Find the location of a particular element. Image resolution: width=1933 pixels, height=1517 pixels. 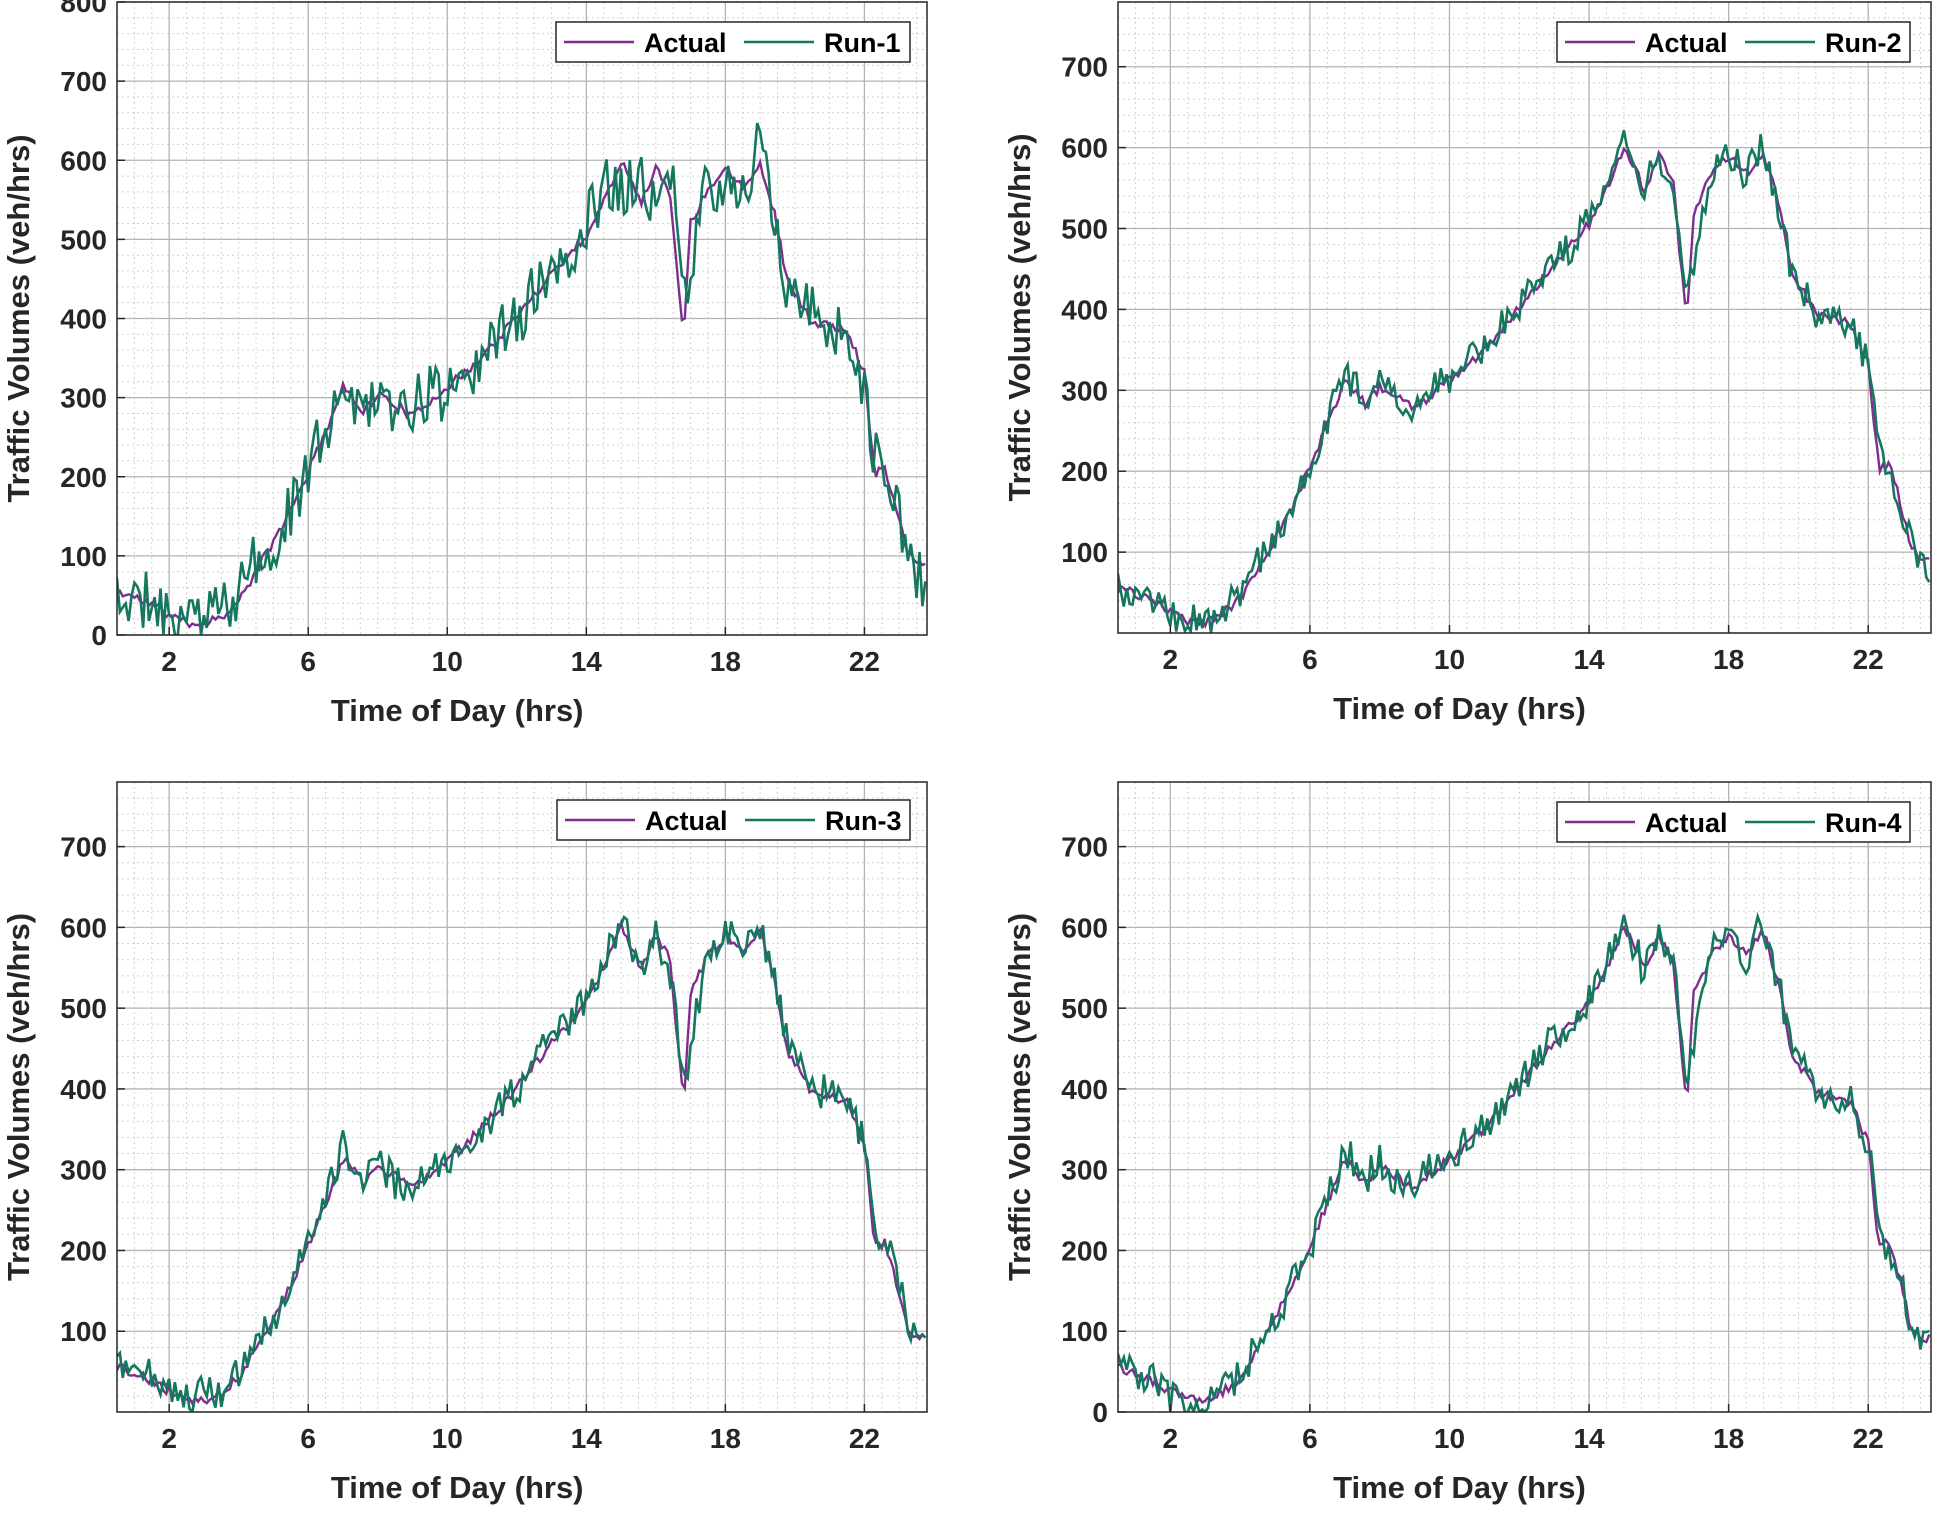

legend-label-run: Run-4 is located at coordinates (1863, 823).